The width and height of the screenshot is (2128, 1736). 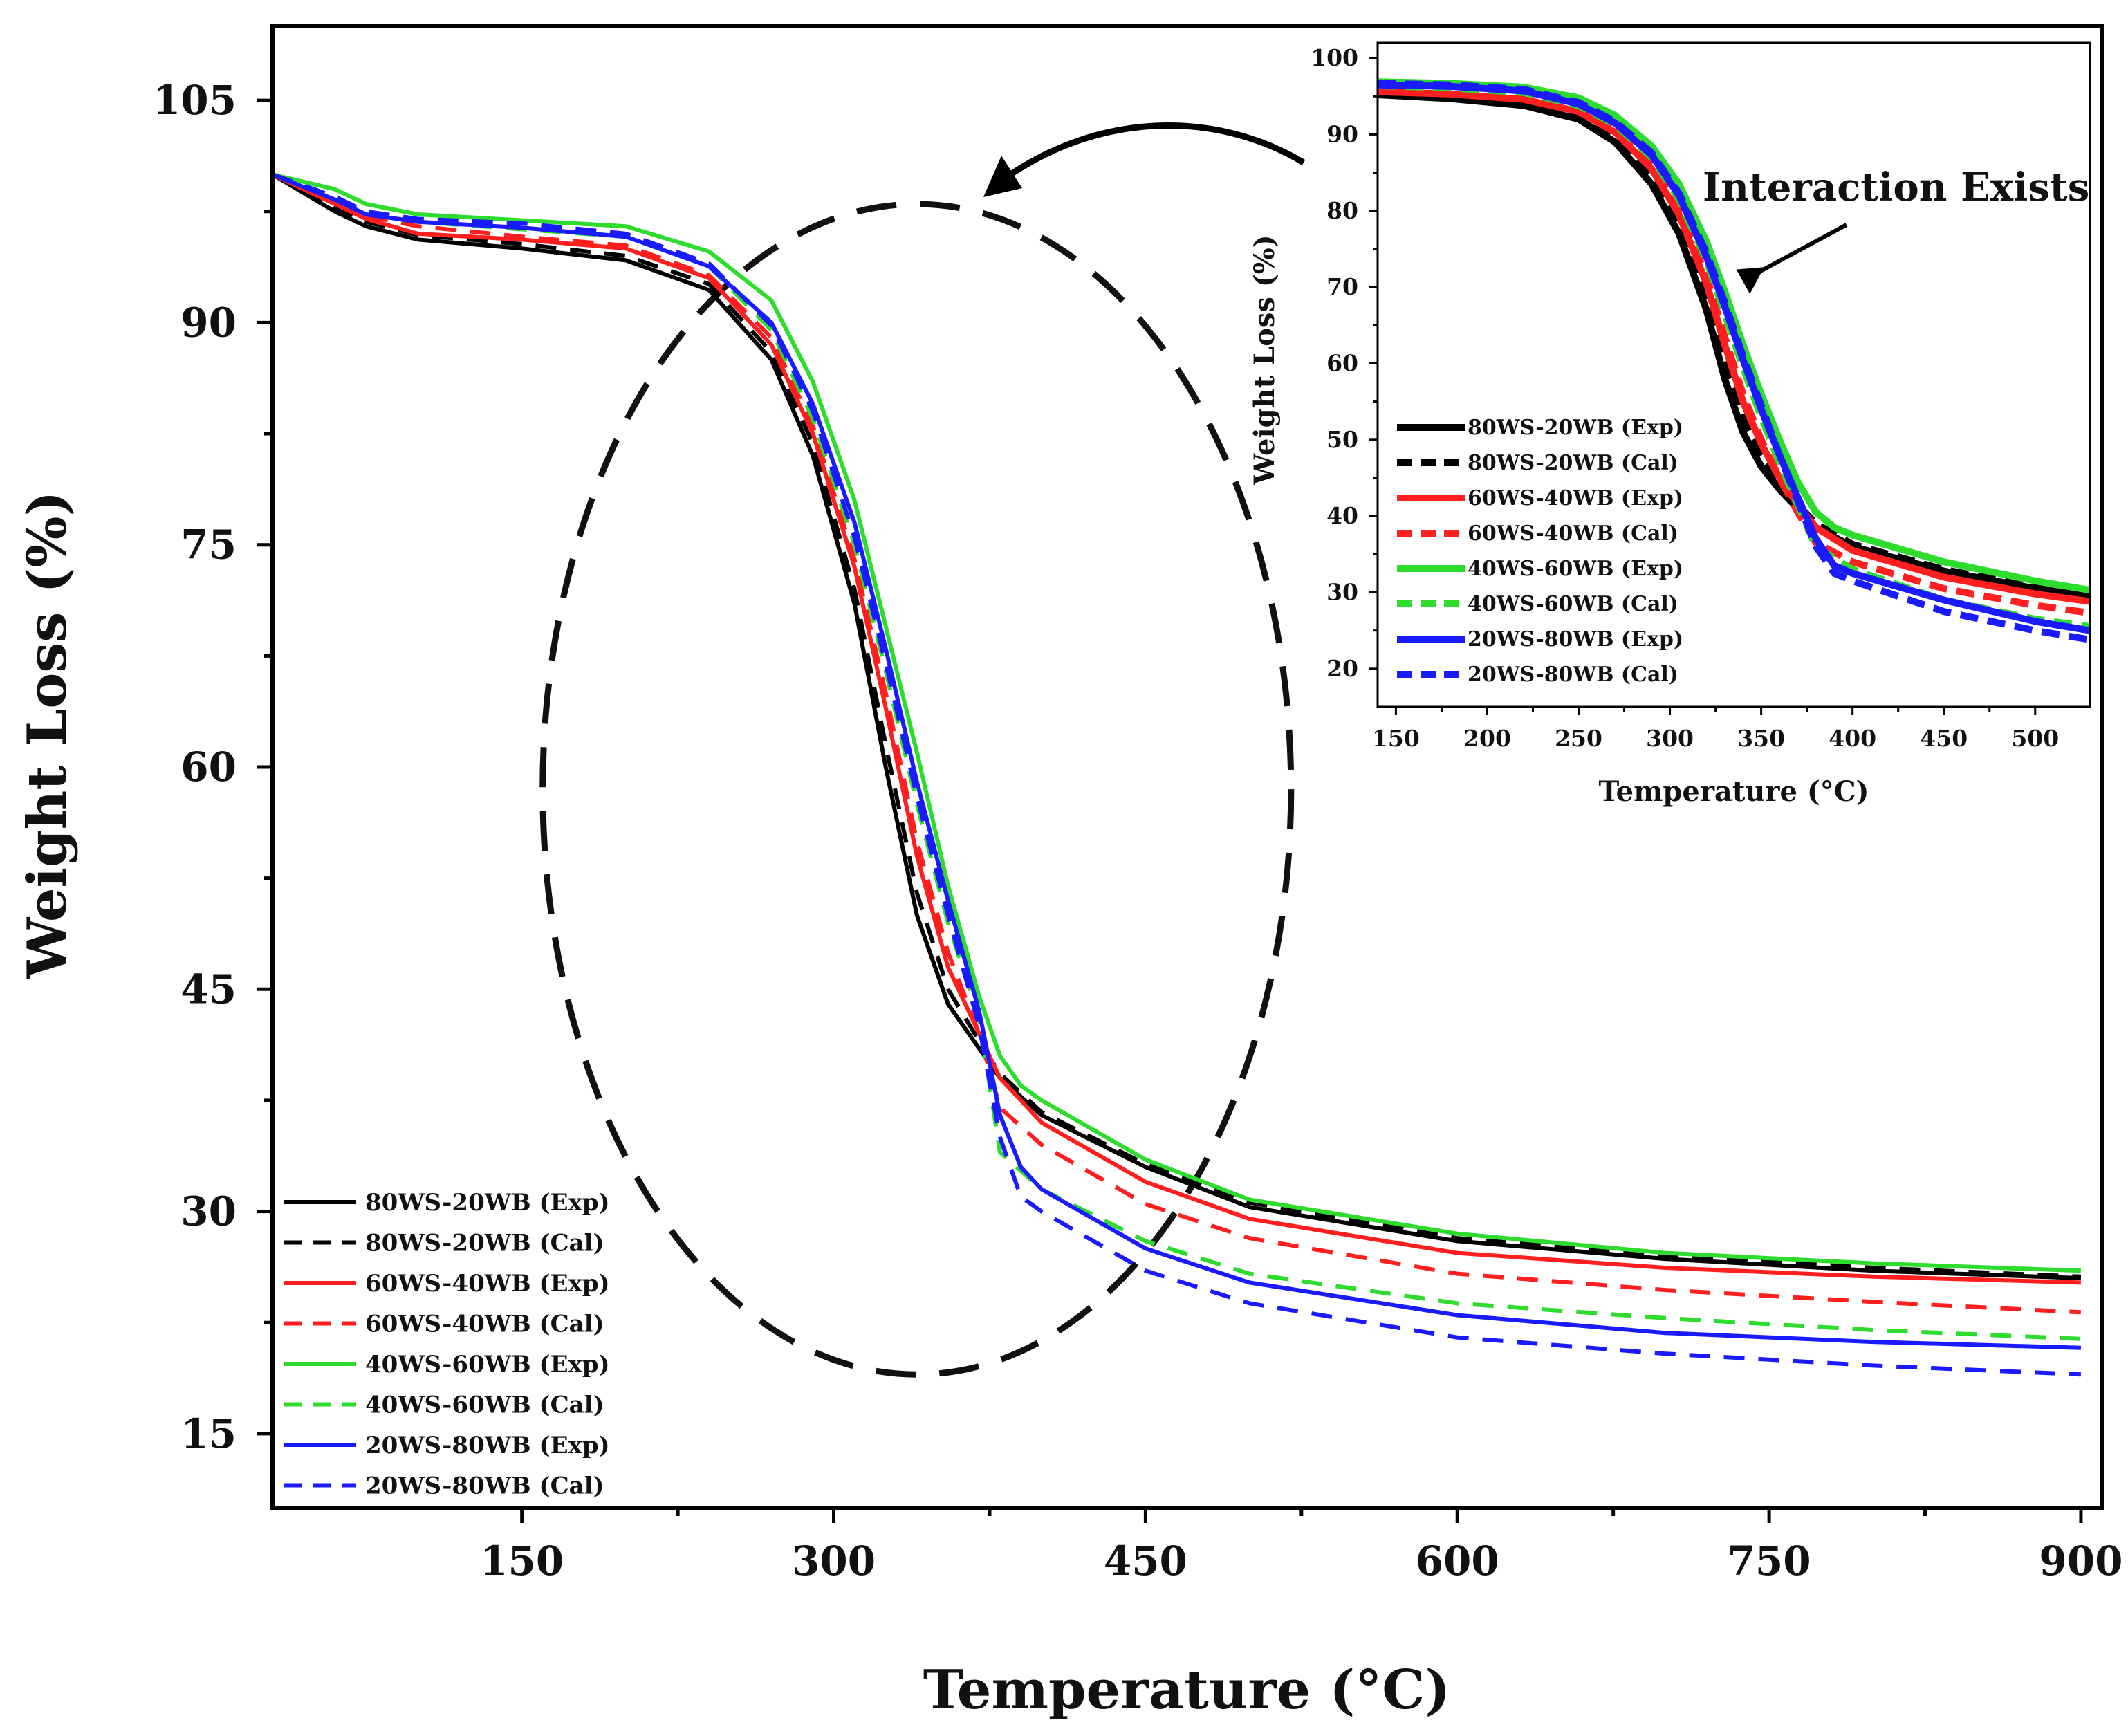 What do you see at coordinates (1264, 359) in the screenshot?
I see `inset-y-axis-title: Weight Loss (%)` at bounding box center [1264, 359].